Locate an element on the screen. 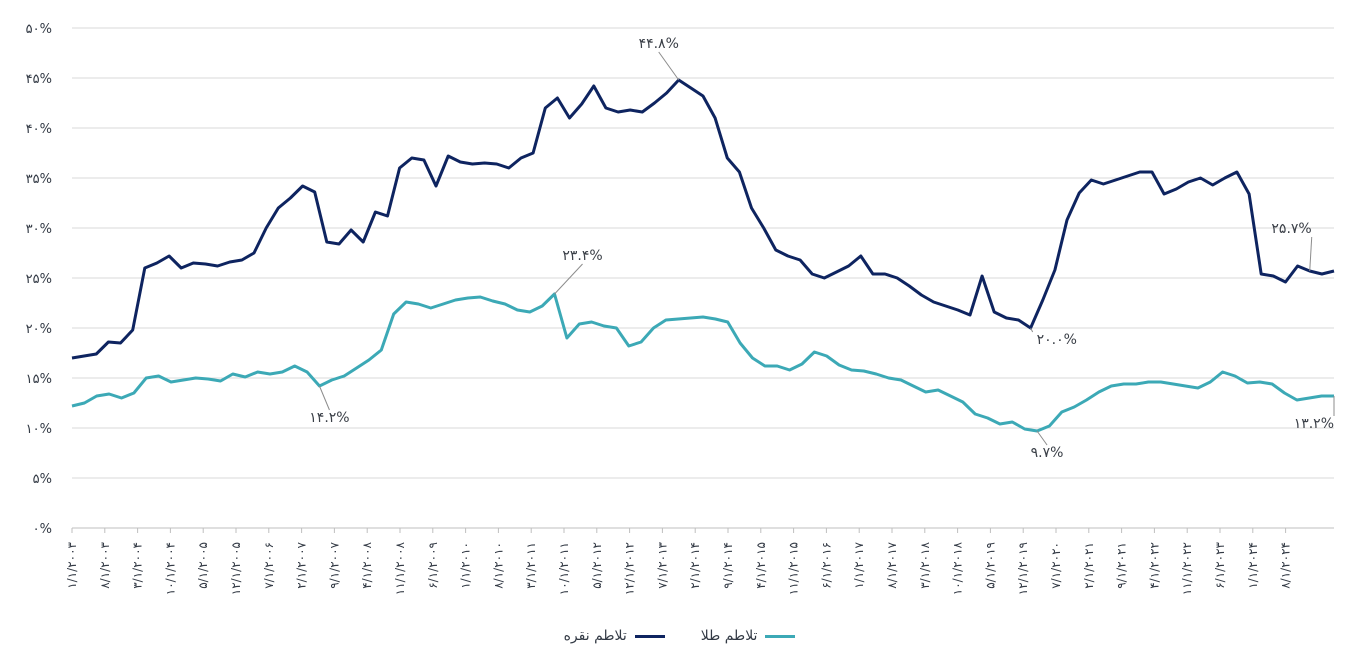  x-tick-label: ۸/۱/۲۰۱۷ is located at coordinates (892, 564).